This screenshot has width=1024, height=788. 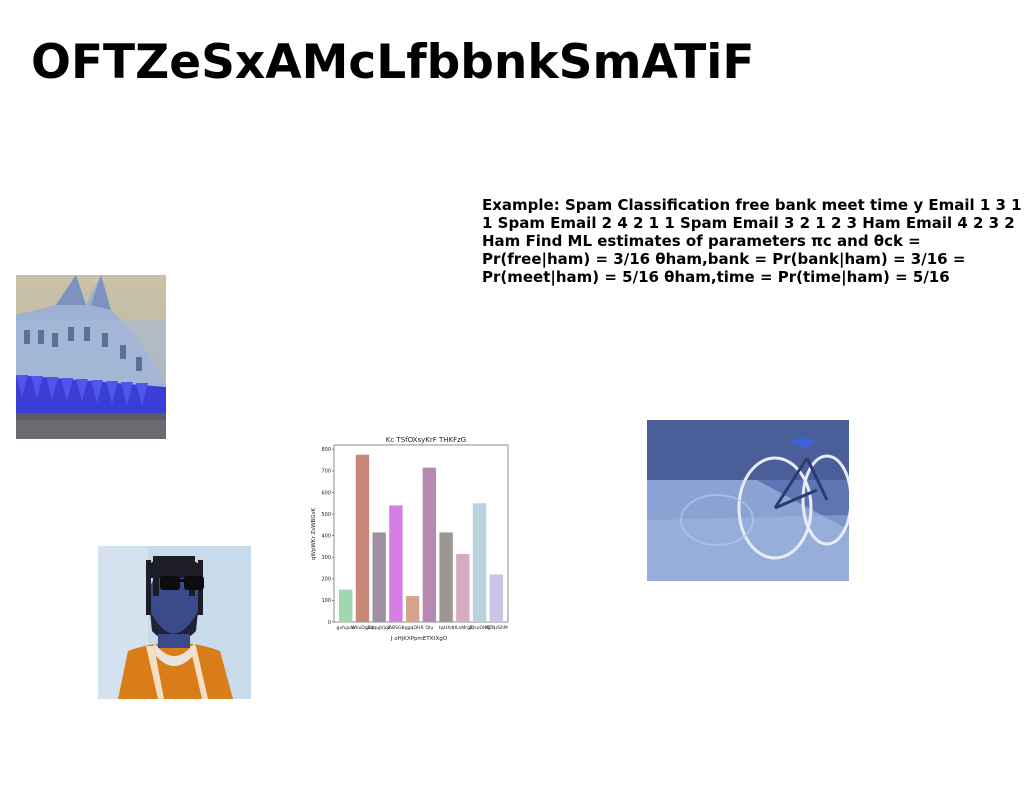 What do you see at coordinates (419, 639) in the screenshot?
I see `chart-x-axis-label: J oHjKXPpmETXtXgO` at bounding box center [419, 639].